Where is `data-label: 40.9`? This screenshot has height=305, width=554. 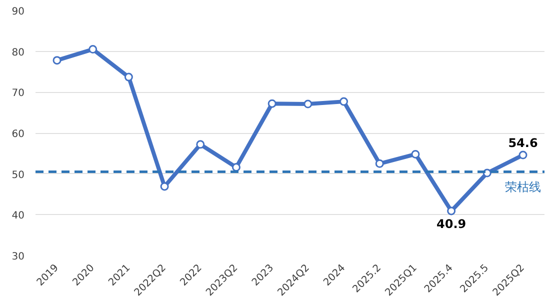
data-label: 40.9 is located at coordinates (451, 223).